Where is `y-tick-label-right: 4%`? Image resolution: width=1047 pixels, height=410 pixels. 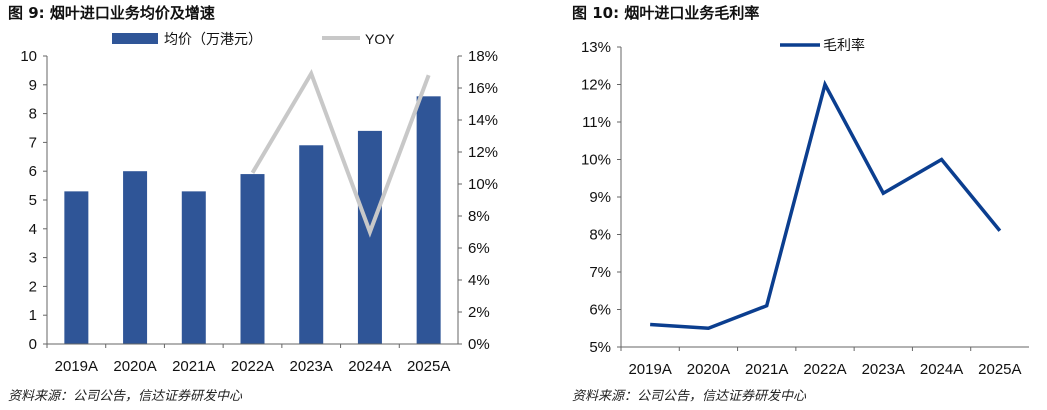 y-tick-label-right: 4% is located at coordinates (479, 280).